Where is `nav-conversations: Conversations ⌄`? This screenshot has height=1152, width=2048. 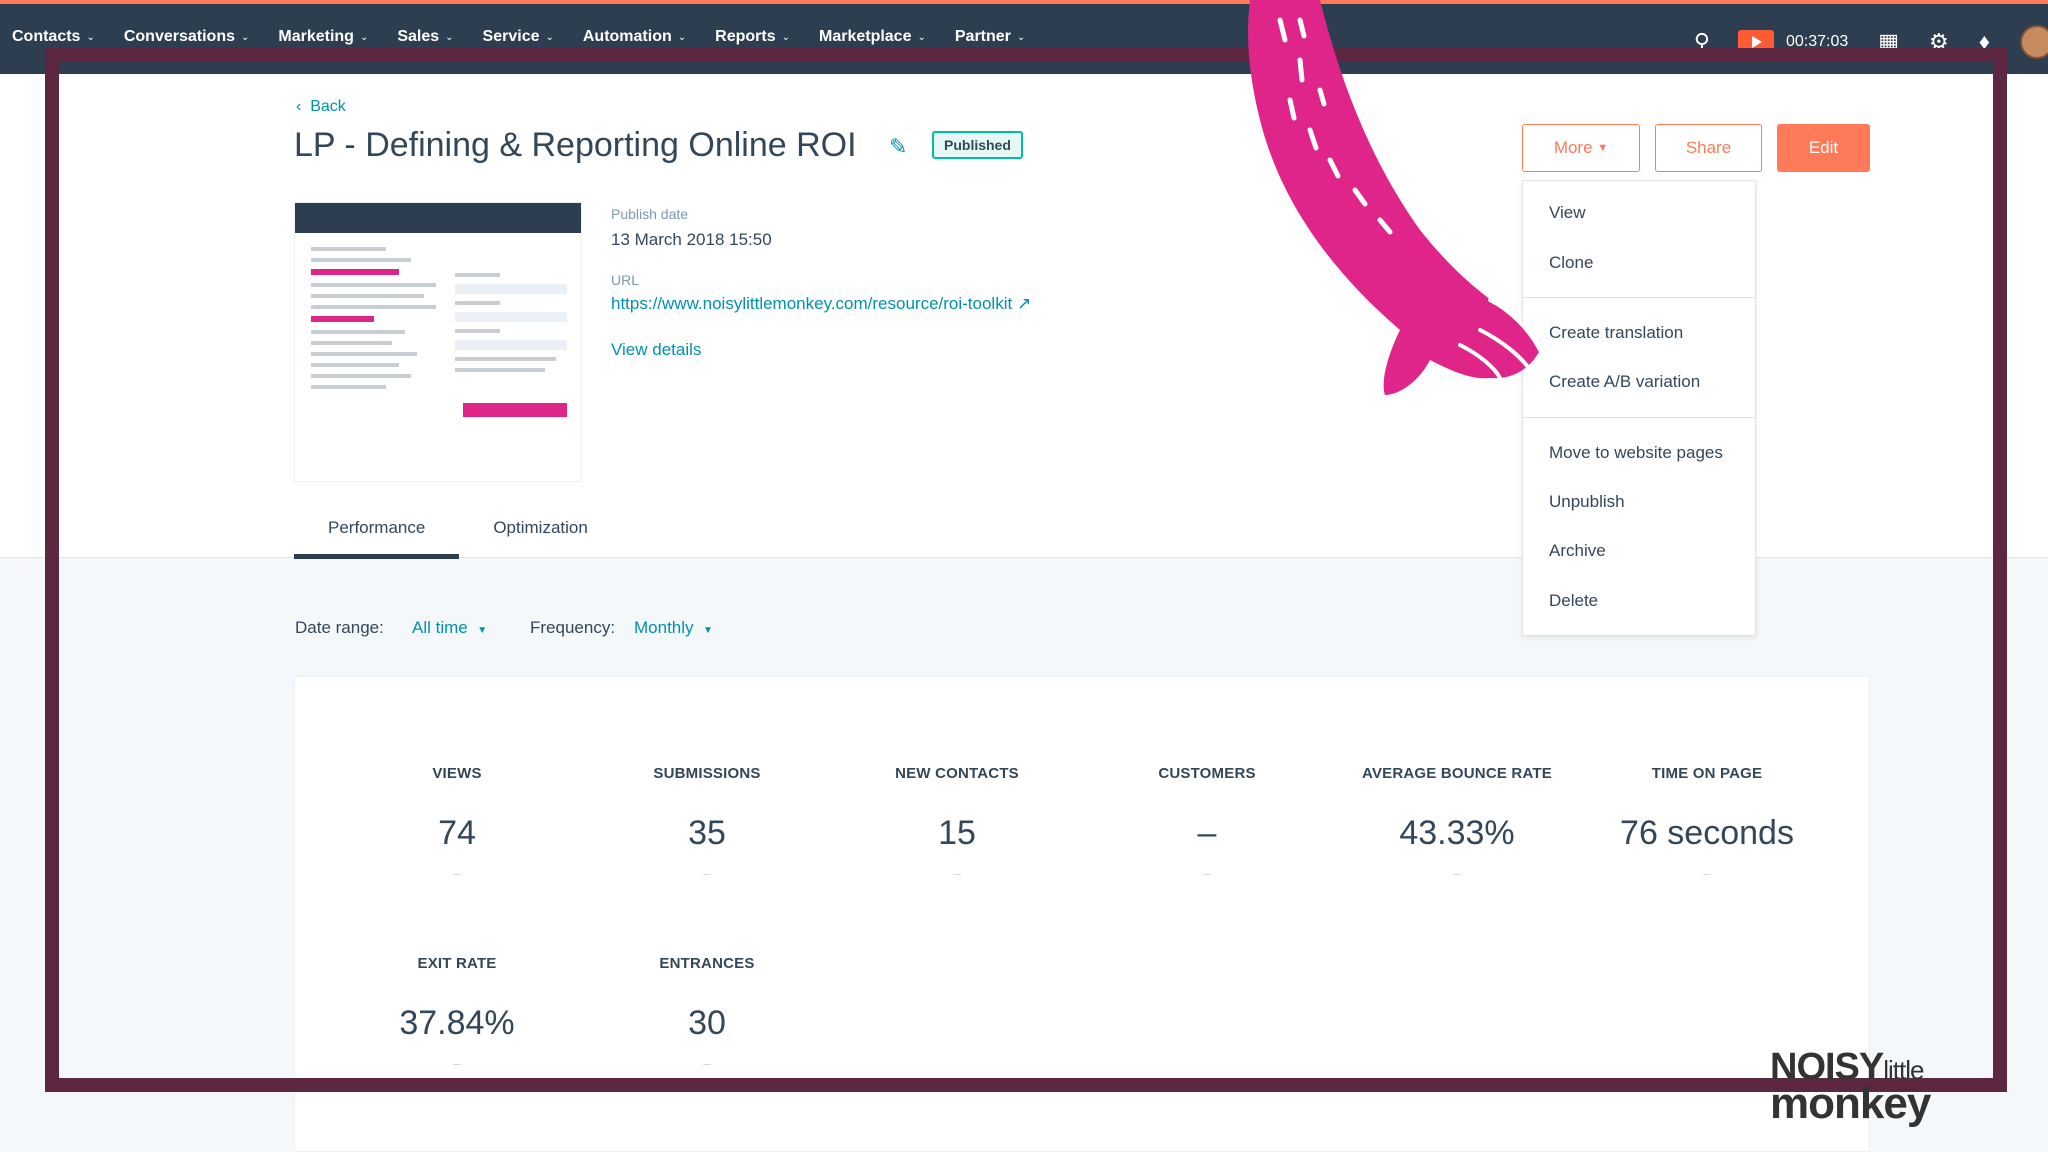
nav-conversations: Conversations ⌄ is located at coordinates (187, 37).